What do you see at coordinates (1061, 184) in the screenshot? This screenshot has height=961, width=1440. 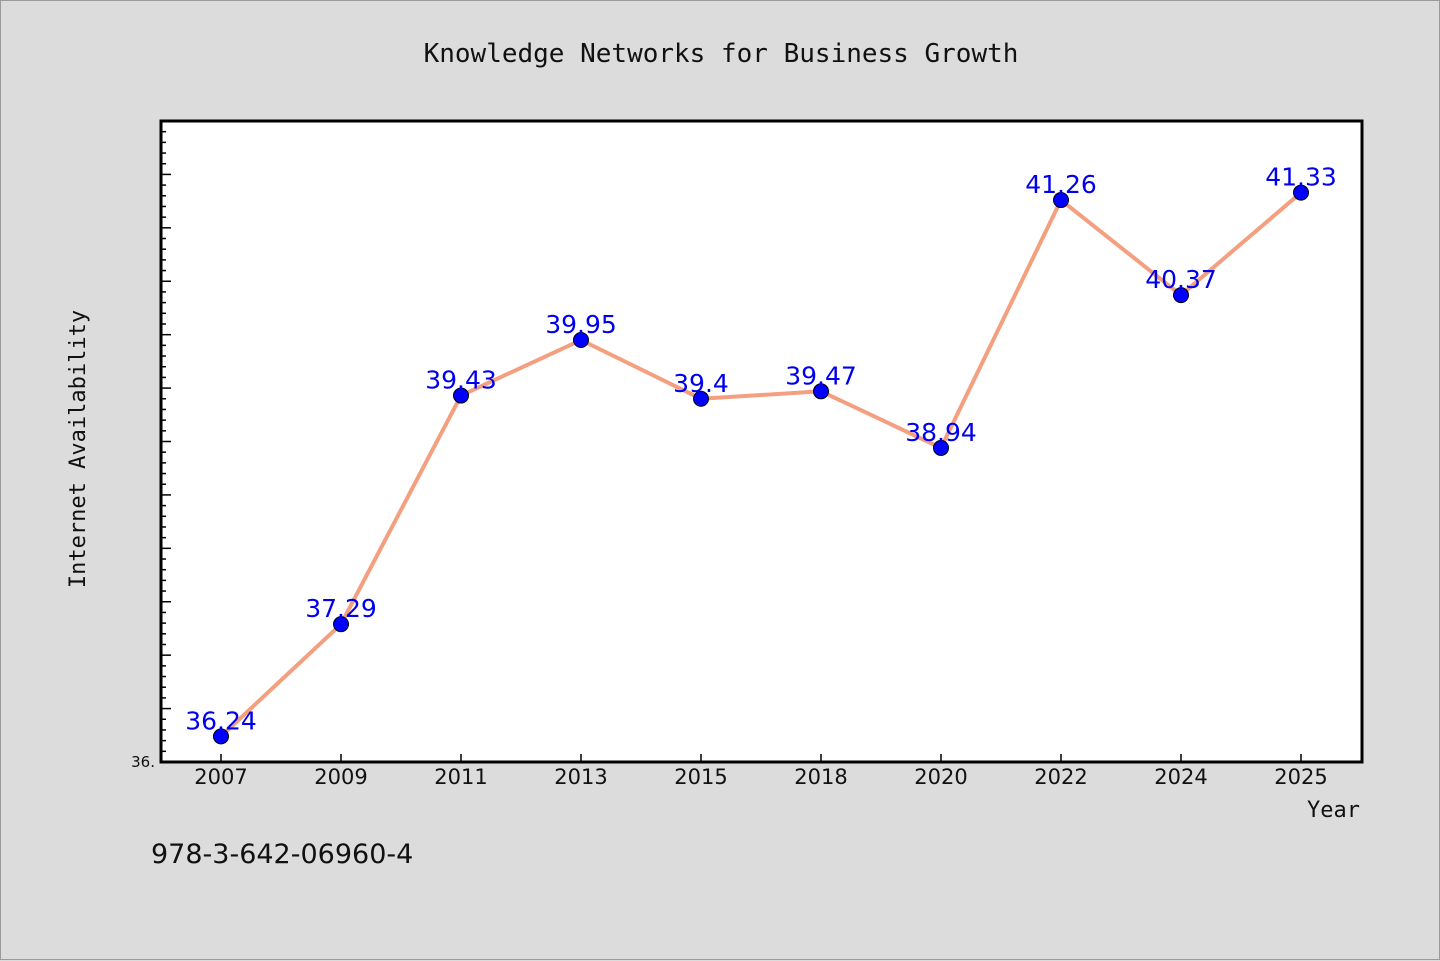 I see `data-label: 41.26` at bounding box center [1061, 184].